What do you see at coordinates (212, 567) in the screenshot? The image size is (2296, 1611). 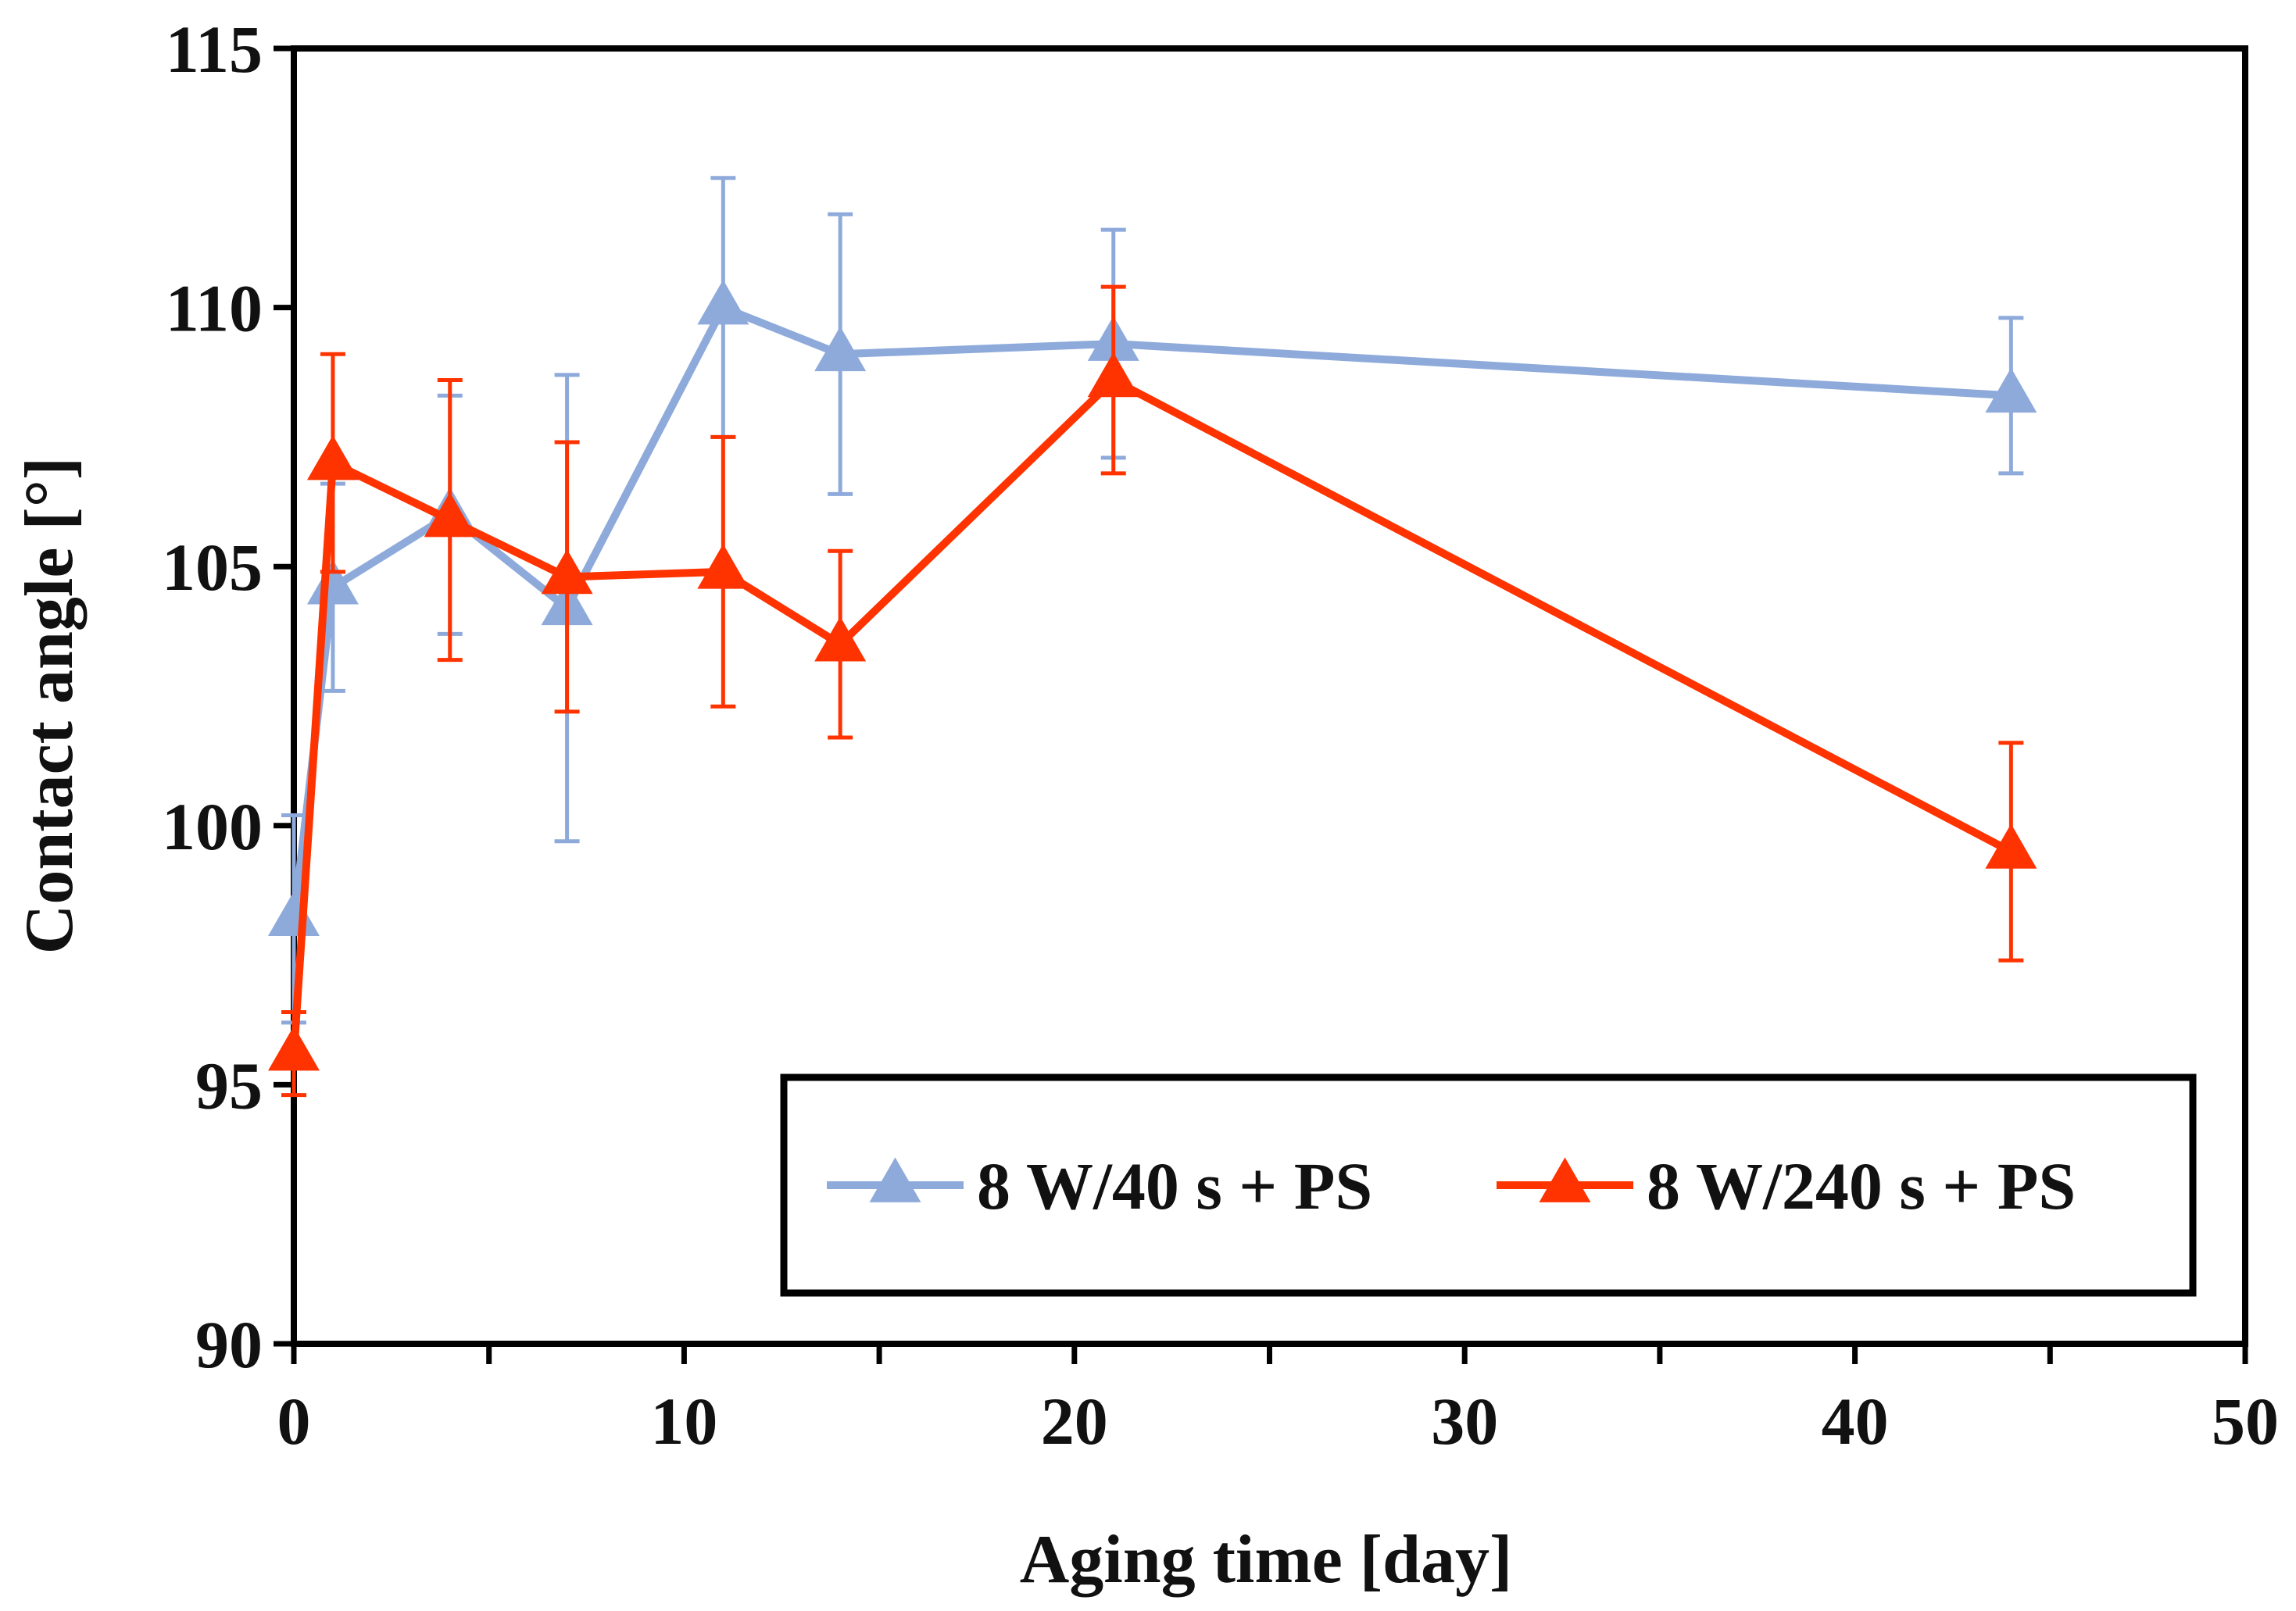 I see `y-tick-label: 105` at bounding box center [212, 567].